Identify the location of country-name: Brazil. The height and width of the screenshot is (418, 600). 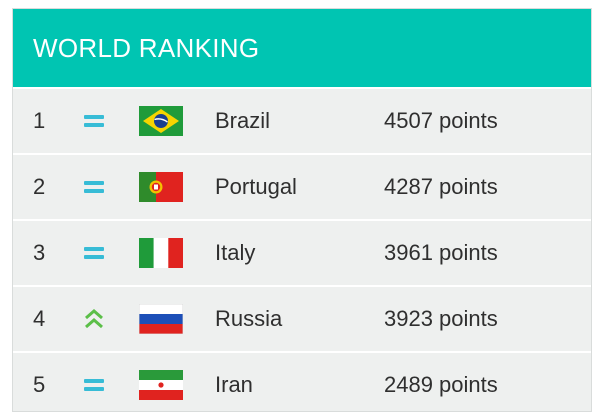
(243, 120).